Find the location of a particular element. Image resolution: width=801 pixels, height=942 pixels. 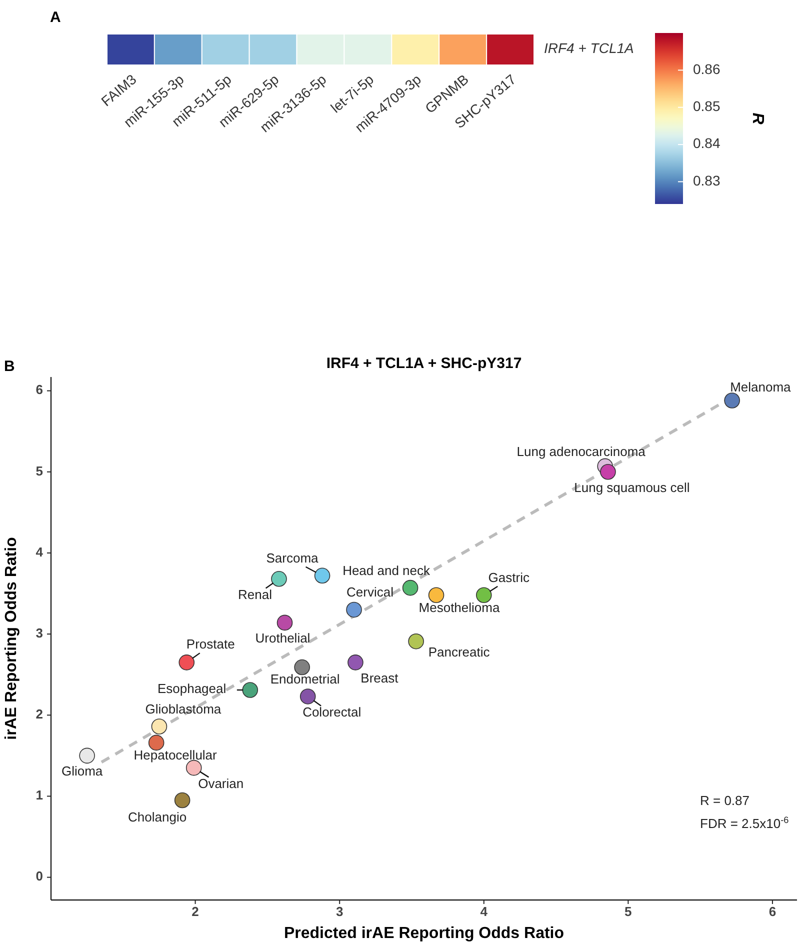

annotation: Sarcoma is located at coordinates (293, 558).